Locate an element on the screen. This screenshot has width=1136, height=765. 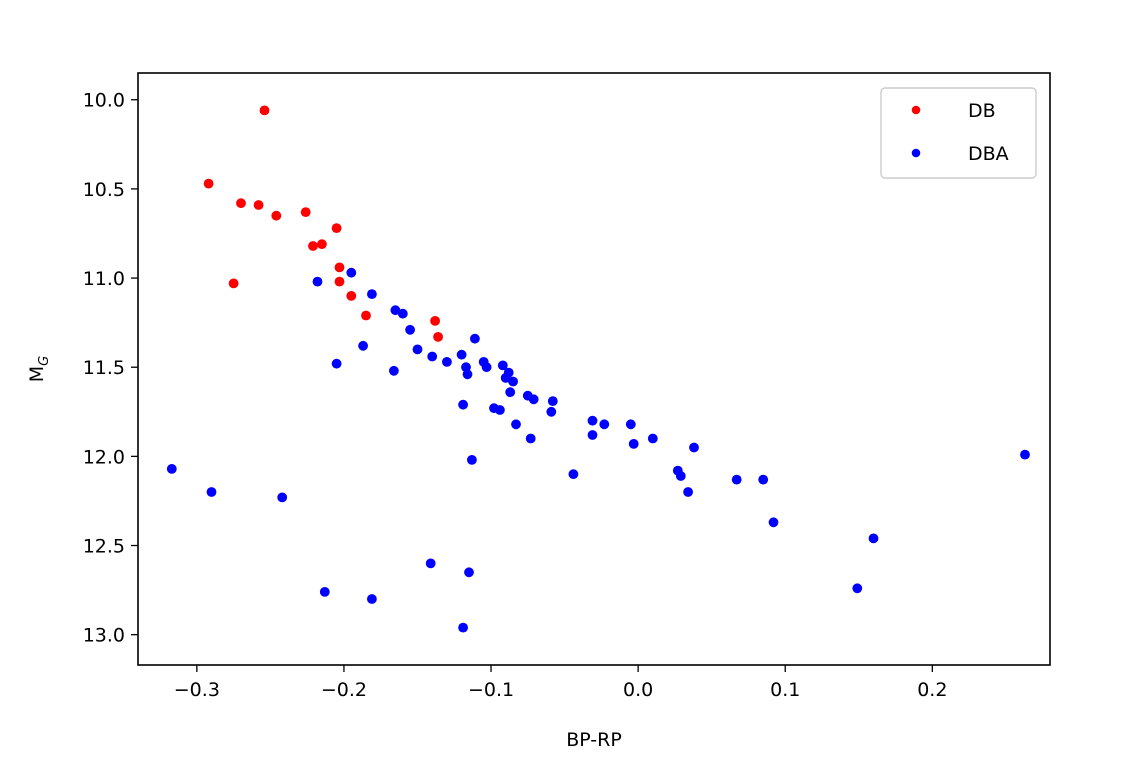
y-axis-label: MG is located at coordinates (39, 369).